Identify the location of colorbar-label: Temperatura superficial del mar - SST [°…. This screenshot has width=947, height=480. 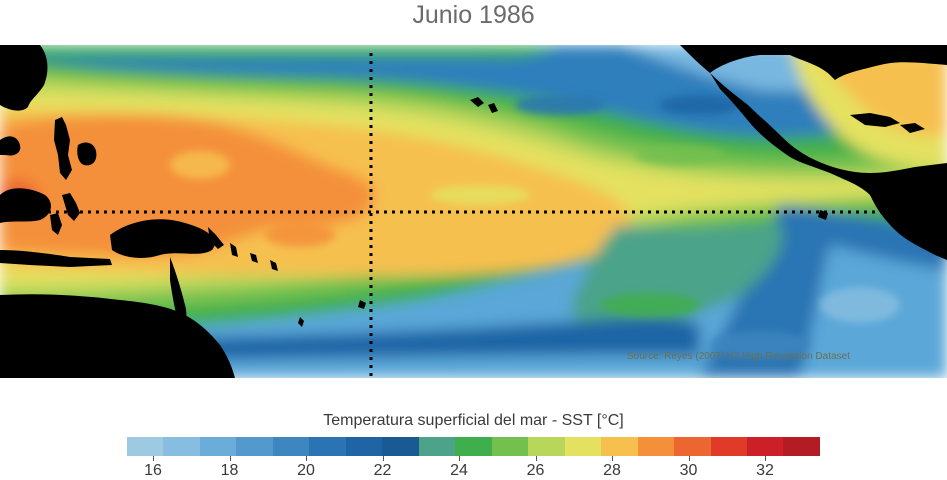
(473, 420).